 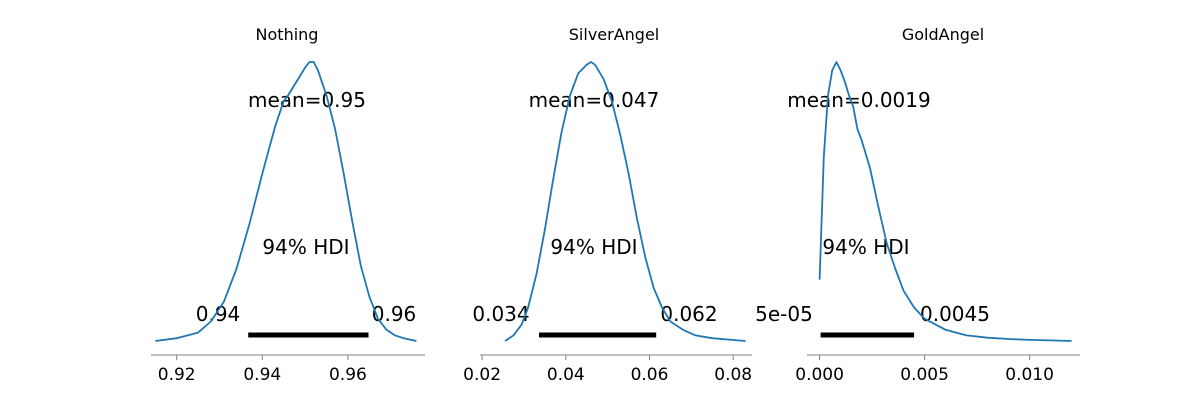 I want to click on x-tick-label: 0.005, so click(x=924, y=375).